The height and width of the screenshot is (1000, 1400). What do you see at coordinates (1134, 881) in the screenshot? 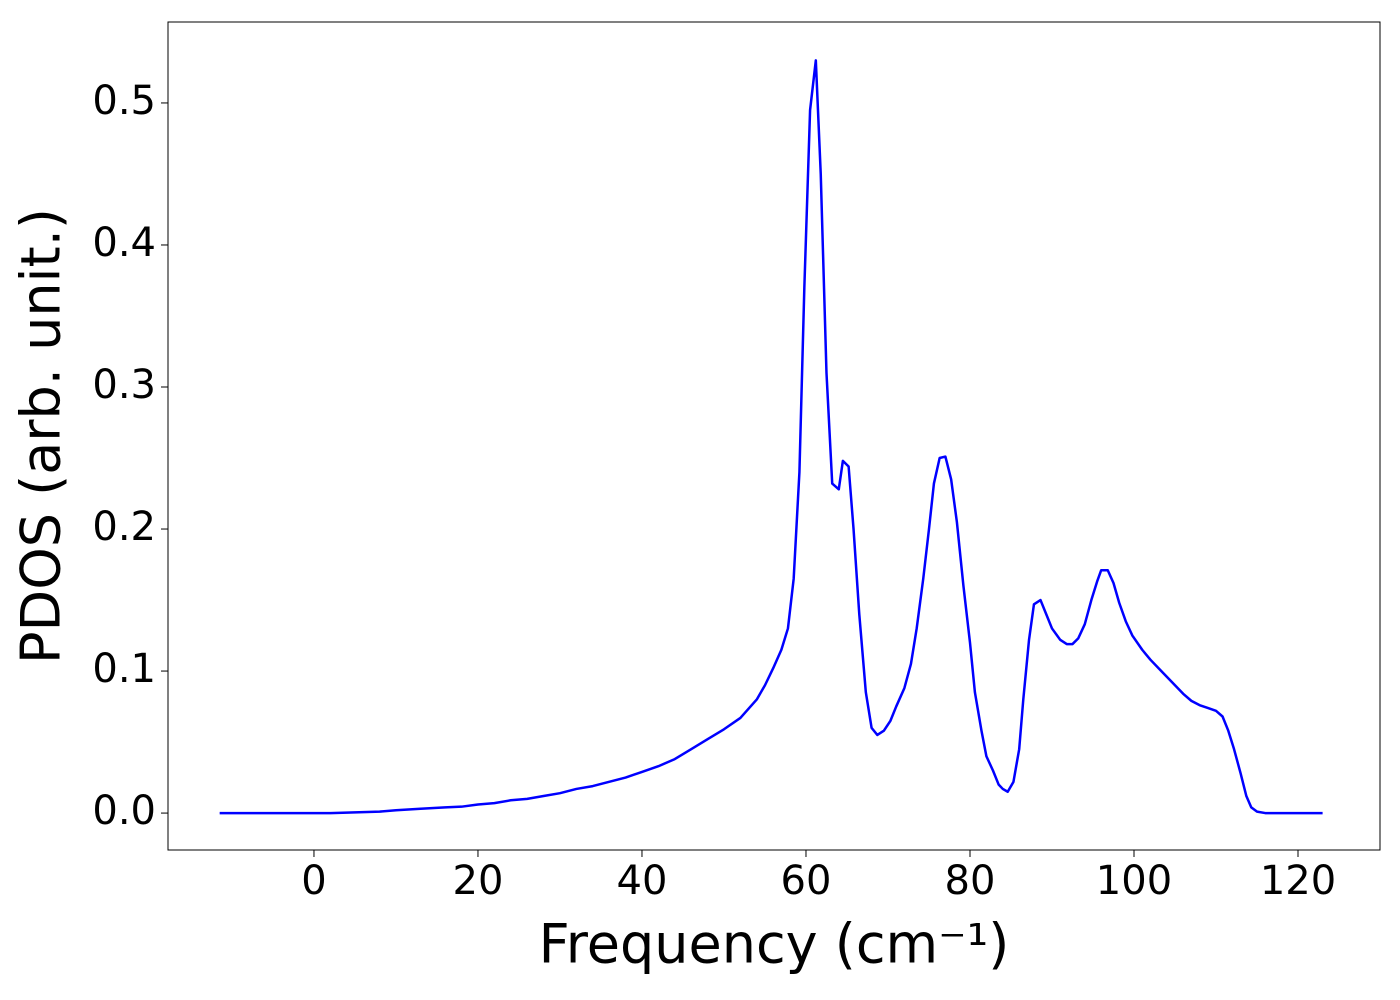
I see `x-tick-label: 100` at bounding box center [1134, 881].